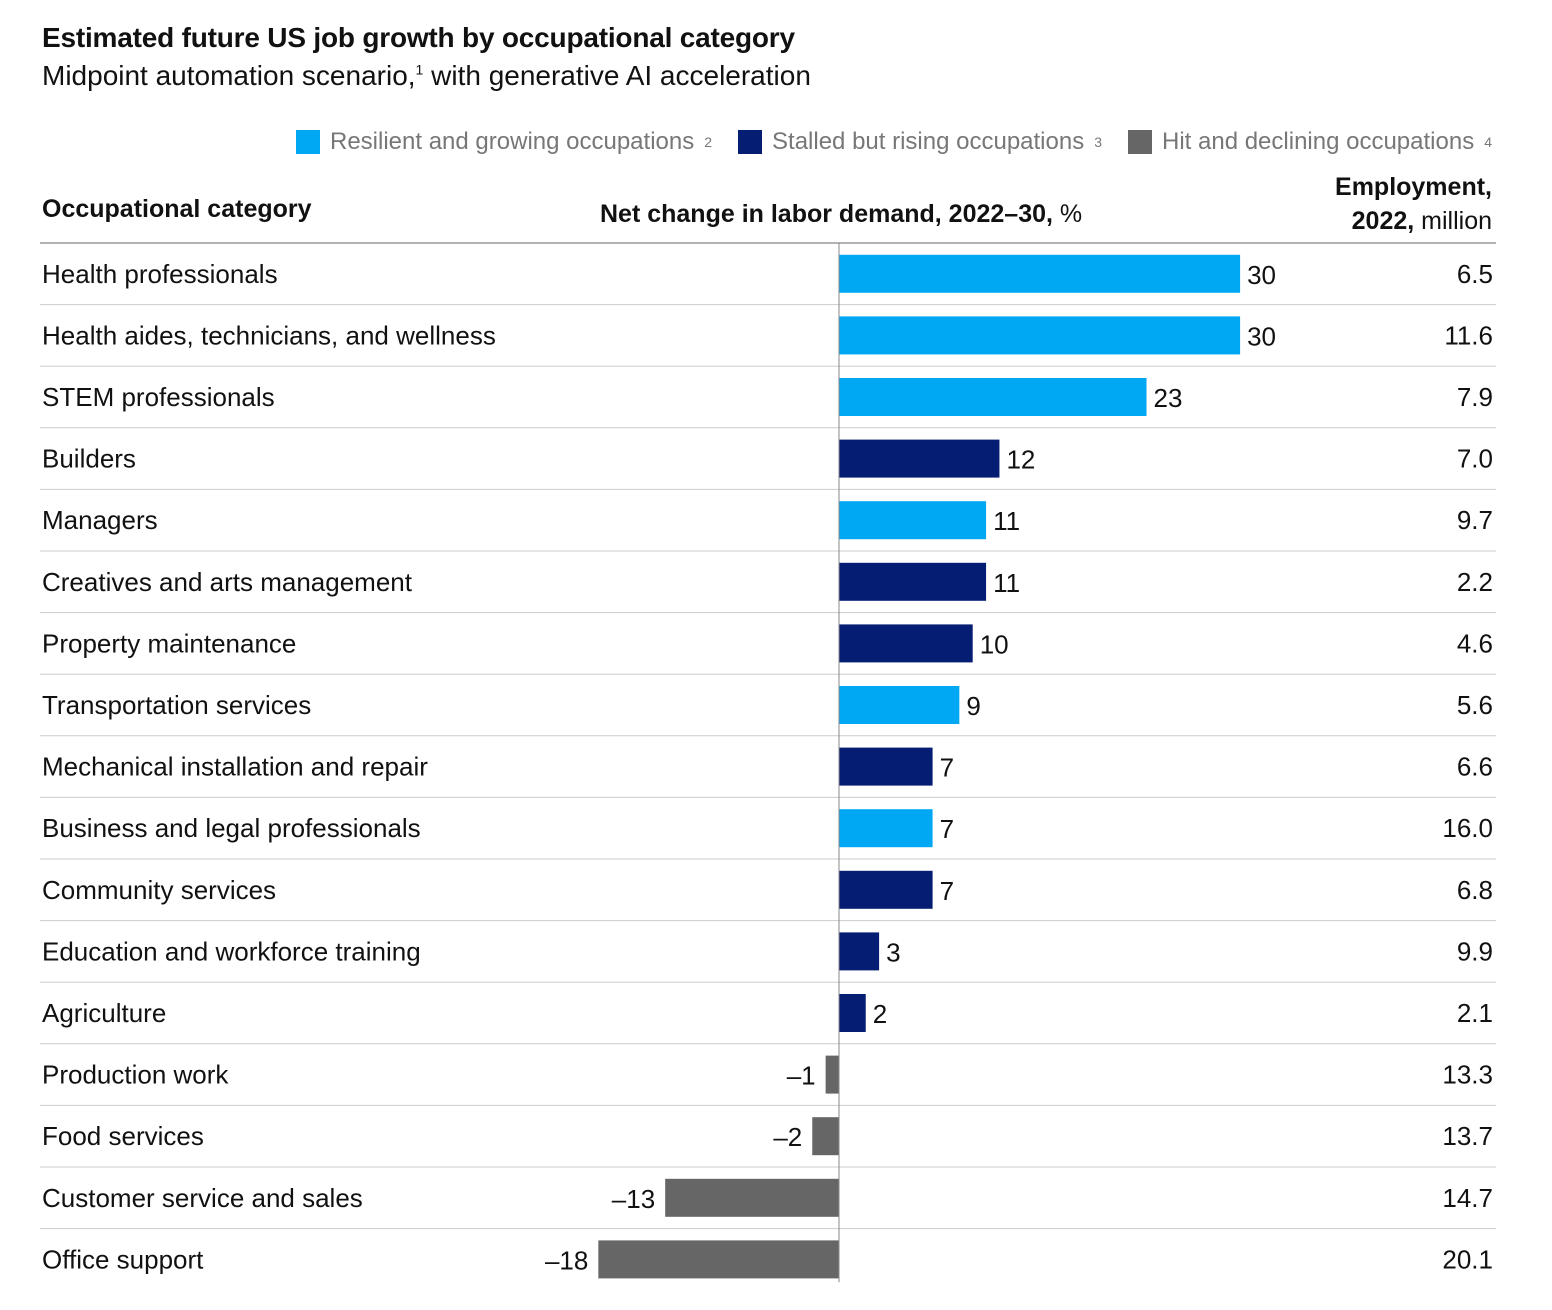 The width and height of the screenshot is (1552, 1310). What do you see at coordinates (231, 951) in the screenshot?
I see `category-label: Education and workforce training` at bounding box center [231, 951].